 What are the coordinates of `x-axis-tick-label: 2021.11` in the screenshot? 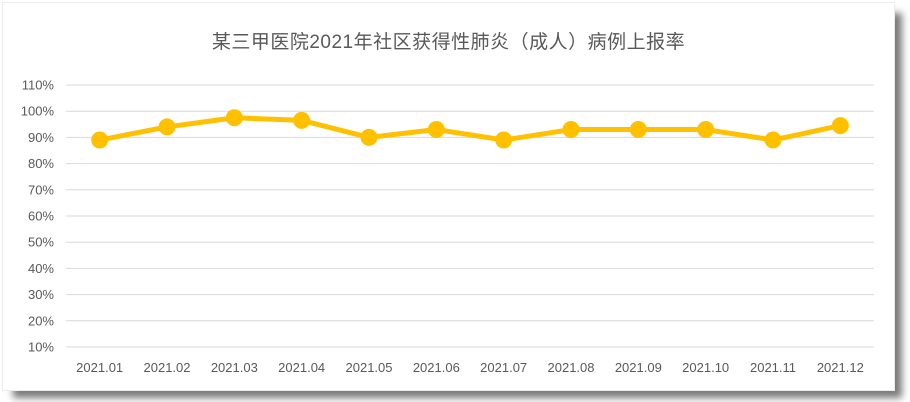 It's located at (773, 367).